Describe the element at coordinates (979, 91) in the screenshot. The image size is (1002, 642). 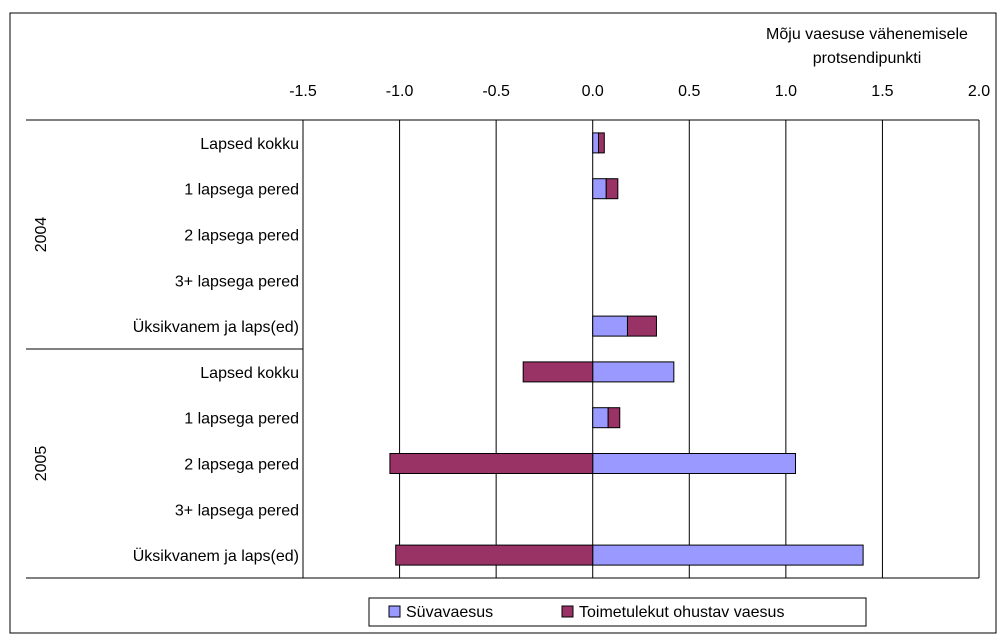
I see `x-tick-label-7: 2.0` at that location.